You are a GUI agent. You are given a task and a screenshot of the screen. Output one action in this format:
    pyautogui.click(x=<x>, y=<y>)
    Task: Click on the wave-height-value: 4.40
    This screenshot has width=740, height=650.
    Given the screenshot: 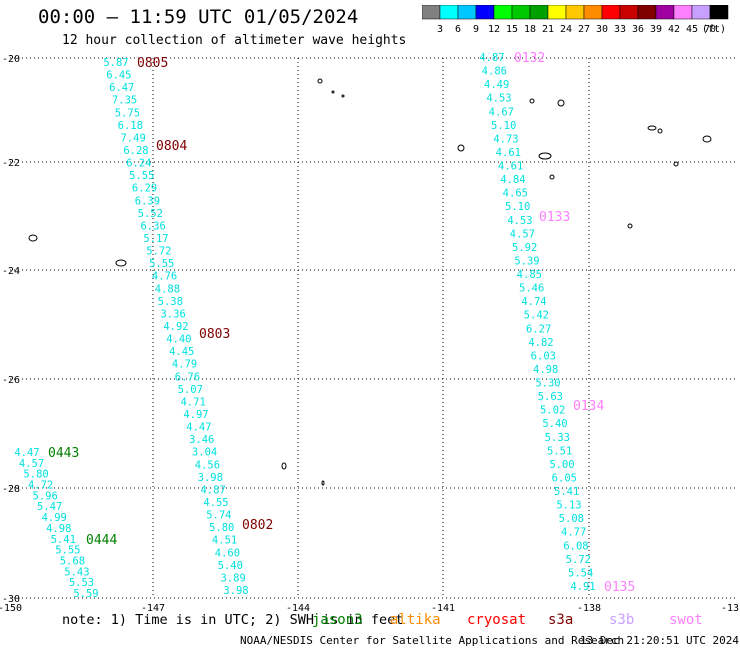 What is the action you would take?
    pyautogui.click(x=178, y=340)
    